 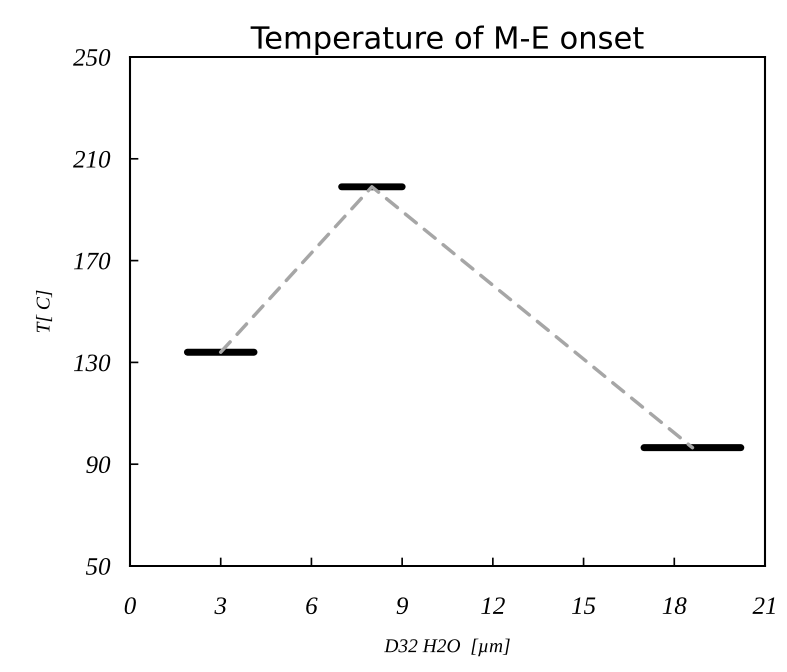 I want to click on x-tick-label: 6, so click(x=312, y=605).